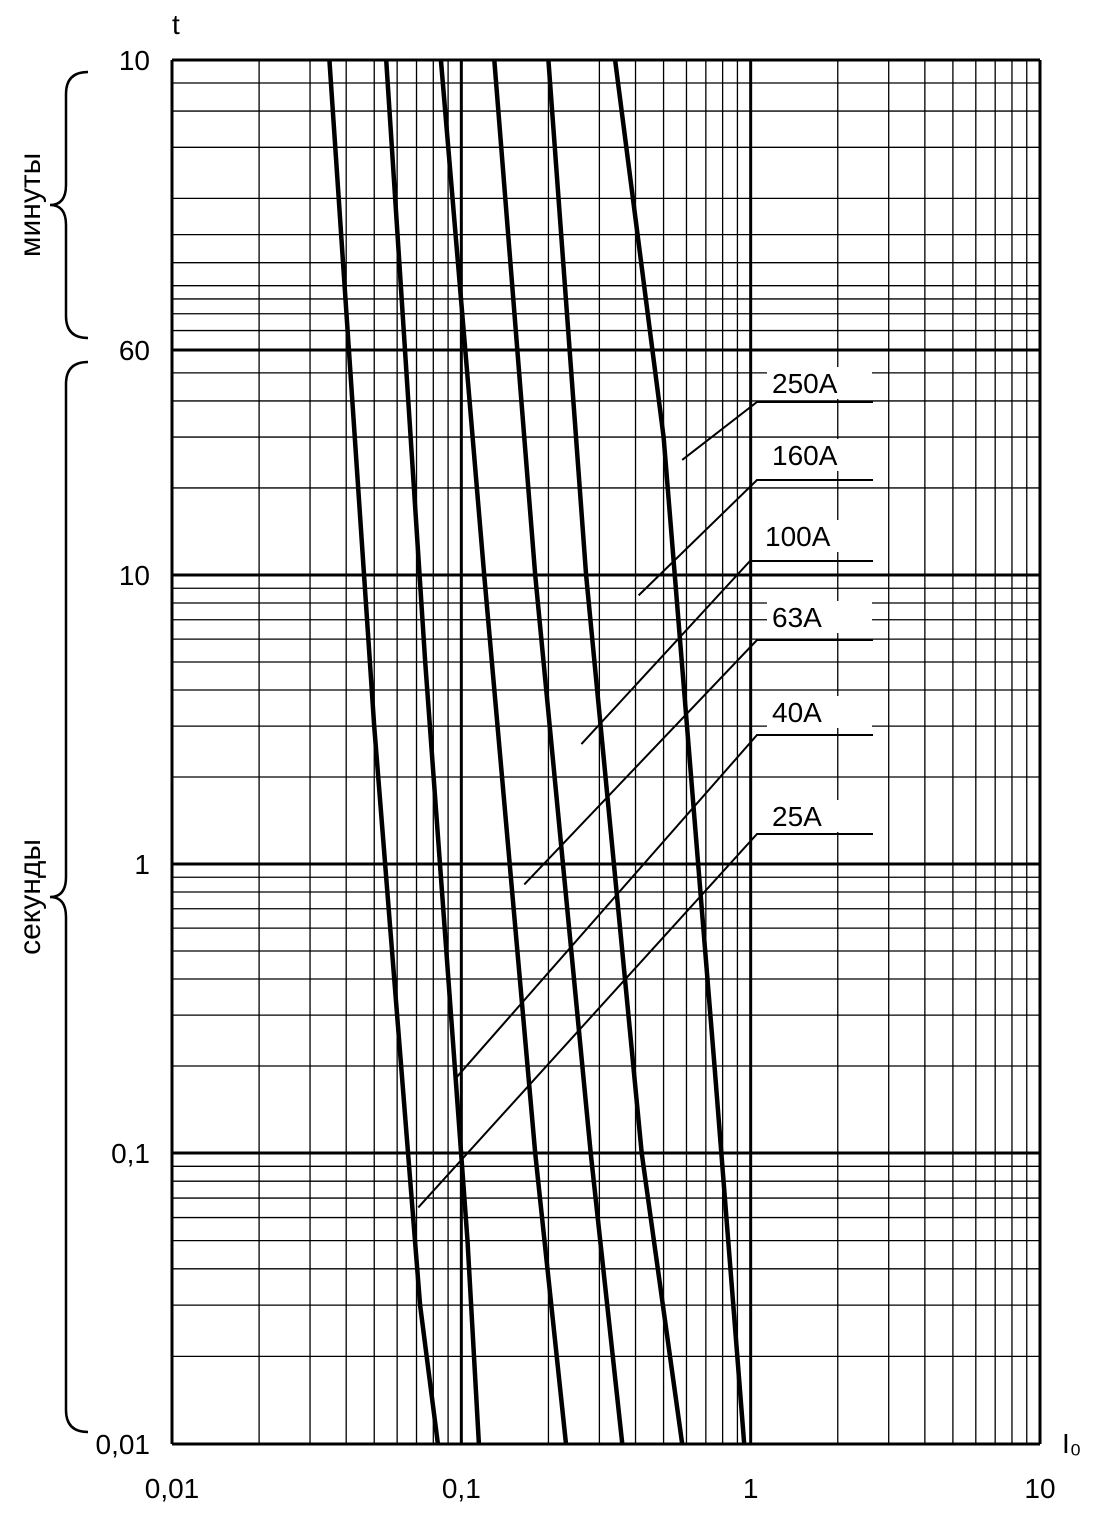  Describe the element at coordinates (134, 575) in the screenshot. I see `y-tick-label-3: 10` at that location.